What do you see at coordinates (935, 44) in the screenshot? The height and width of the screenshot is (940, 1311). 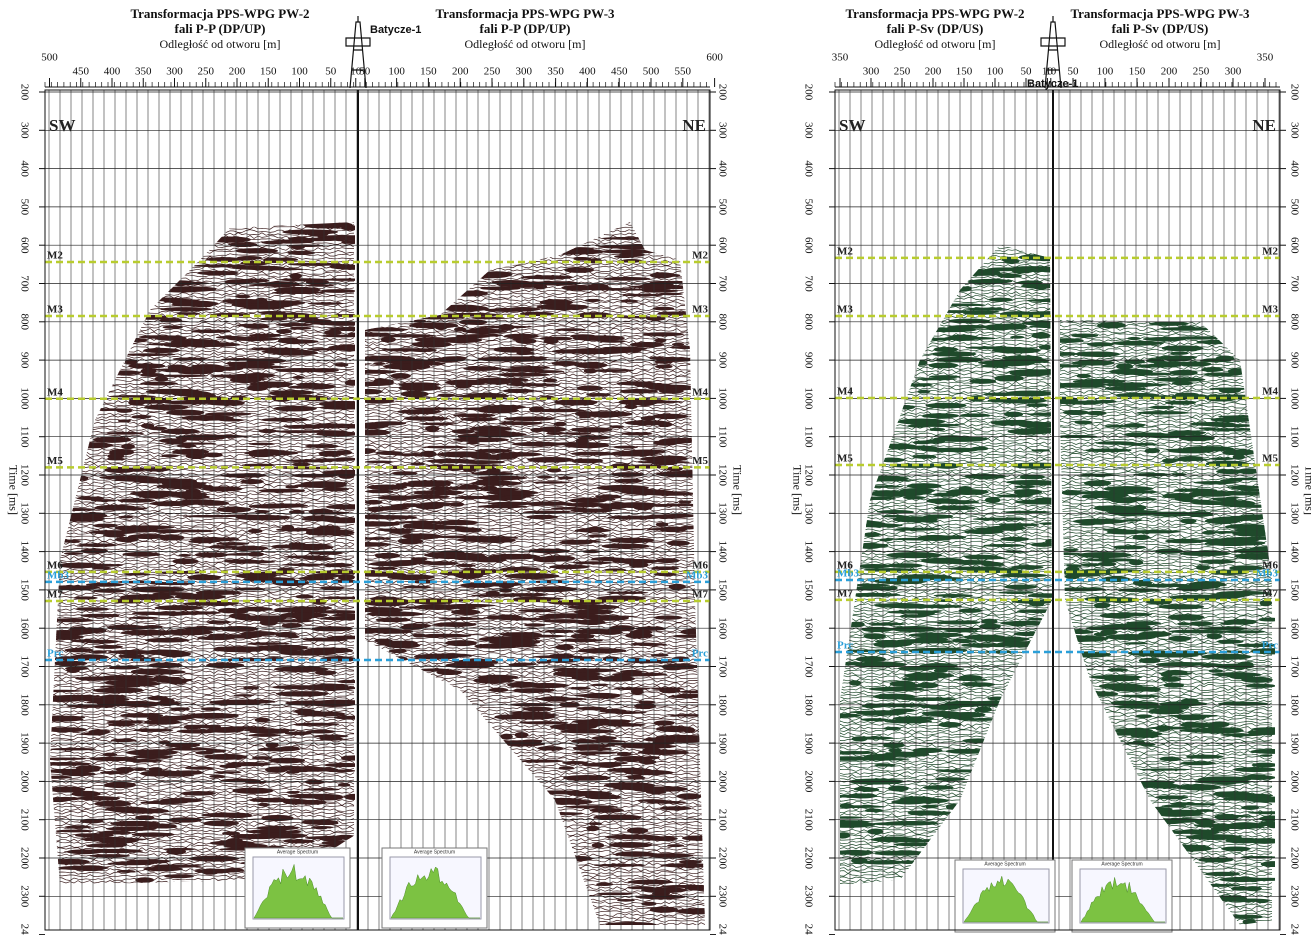 I see `distance-axis-label: Odległość od otworu [m]` at bounding box center [935, 44].